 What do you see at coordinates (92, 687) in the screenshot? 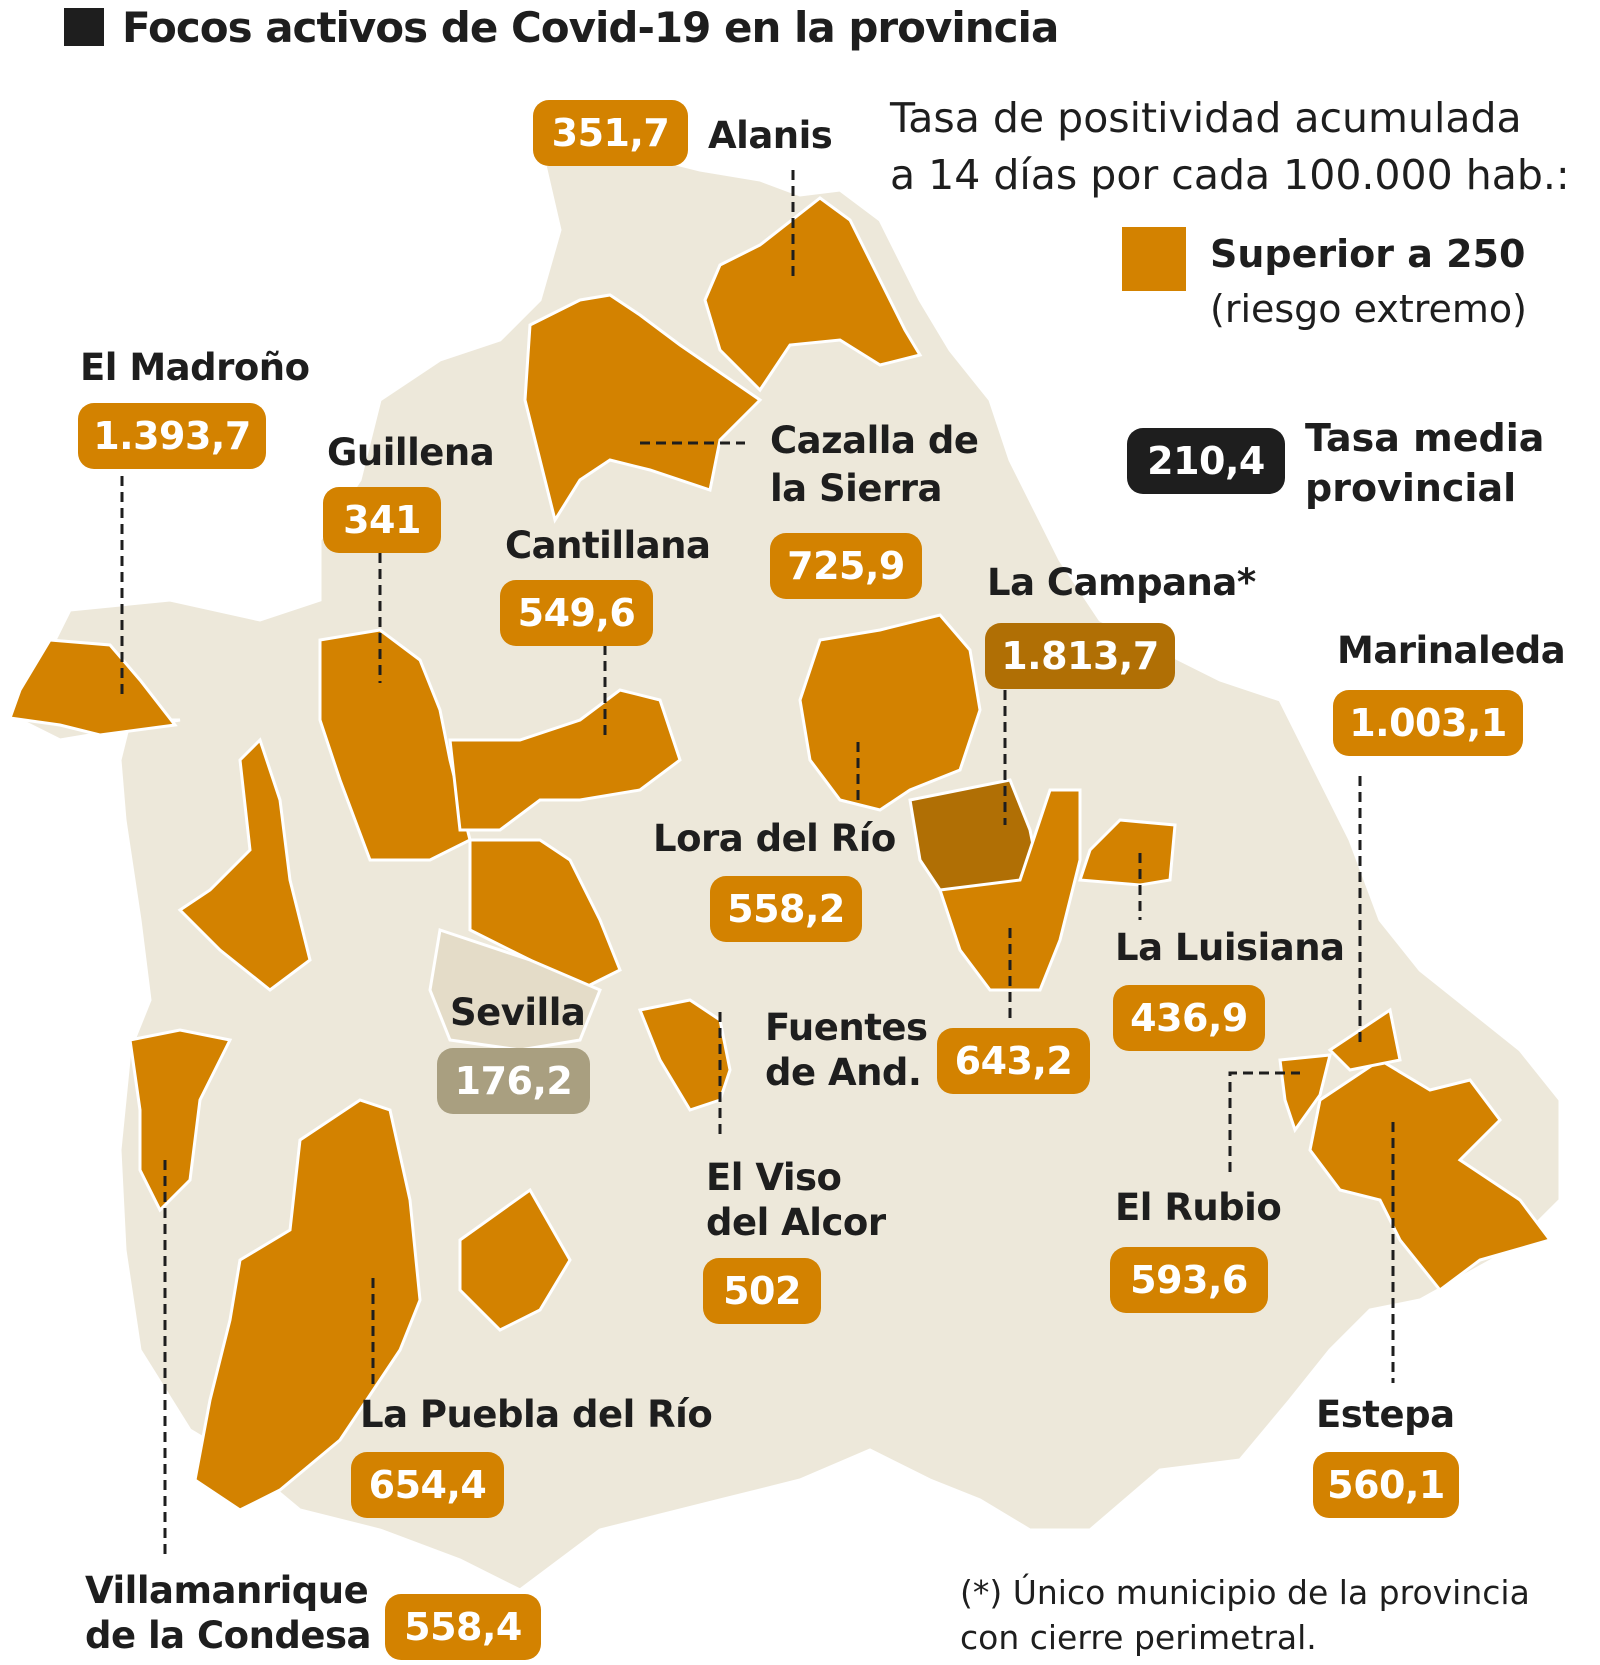
I see `region-el-madrono` at bounding box center [92, 687].